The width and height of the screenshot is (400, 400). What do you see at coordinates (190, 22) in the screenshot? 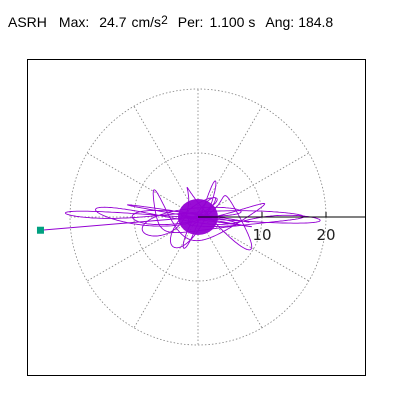
I see `period-label: Per:` at bounding box center [190, 22].